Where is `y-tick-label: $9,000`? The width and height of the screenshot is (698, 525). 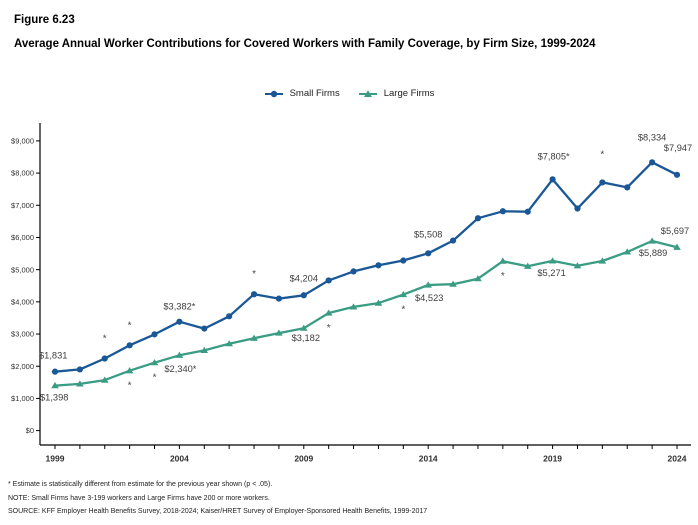
y-tick-label: $9,000 is located at coordinates (22, 140).